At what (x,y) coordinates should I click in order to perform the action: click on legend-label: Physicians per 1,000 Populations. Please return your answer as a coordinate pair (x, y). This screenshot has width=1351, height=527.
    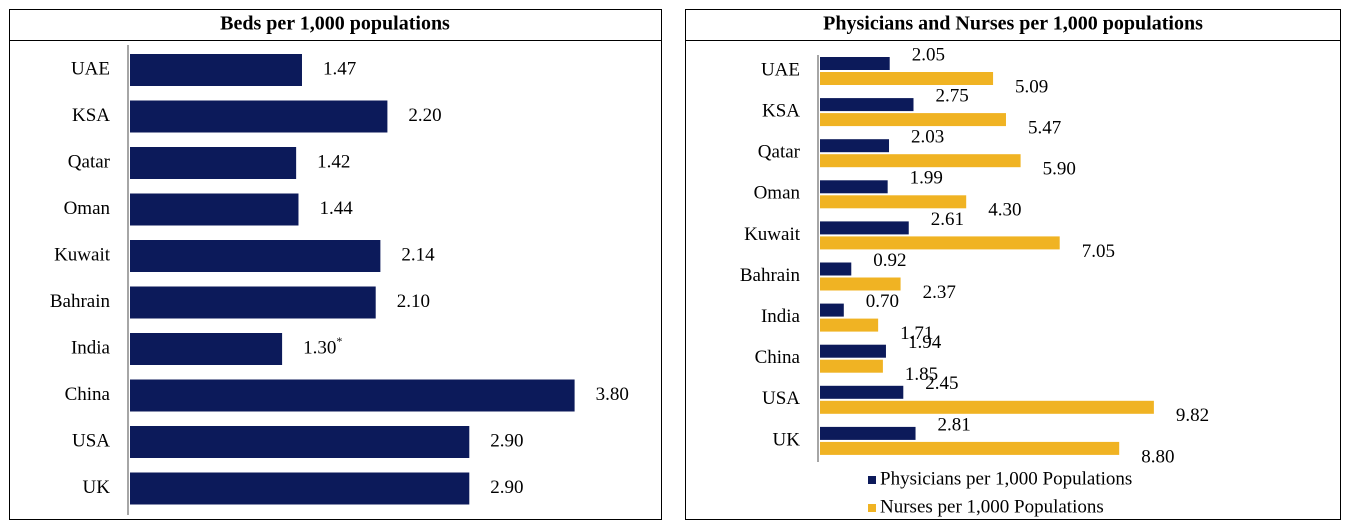
    Looking at the image, I should click on (1006, 478).